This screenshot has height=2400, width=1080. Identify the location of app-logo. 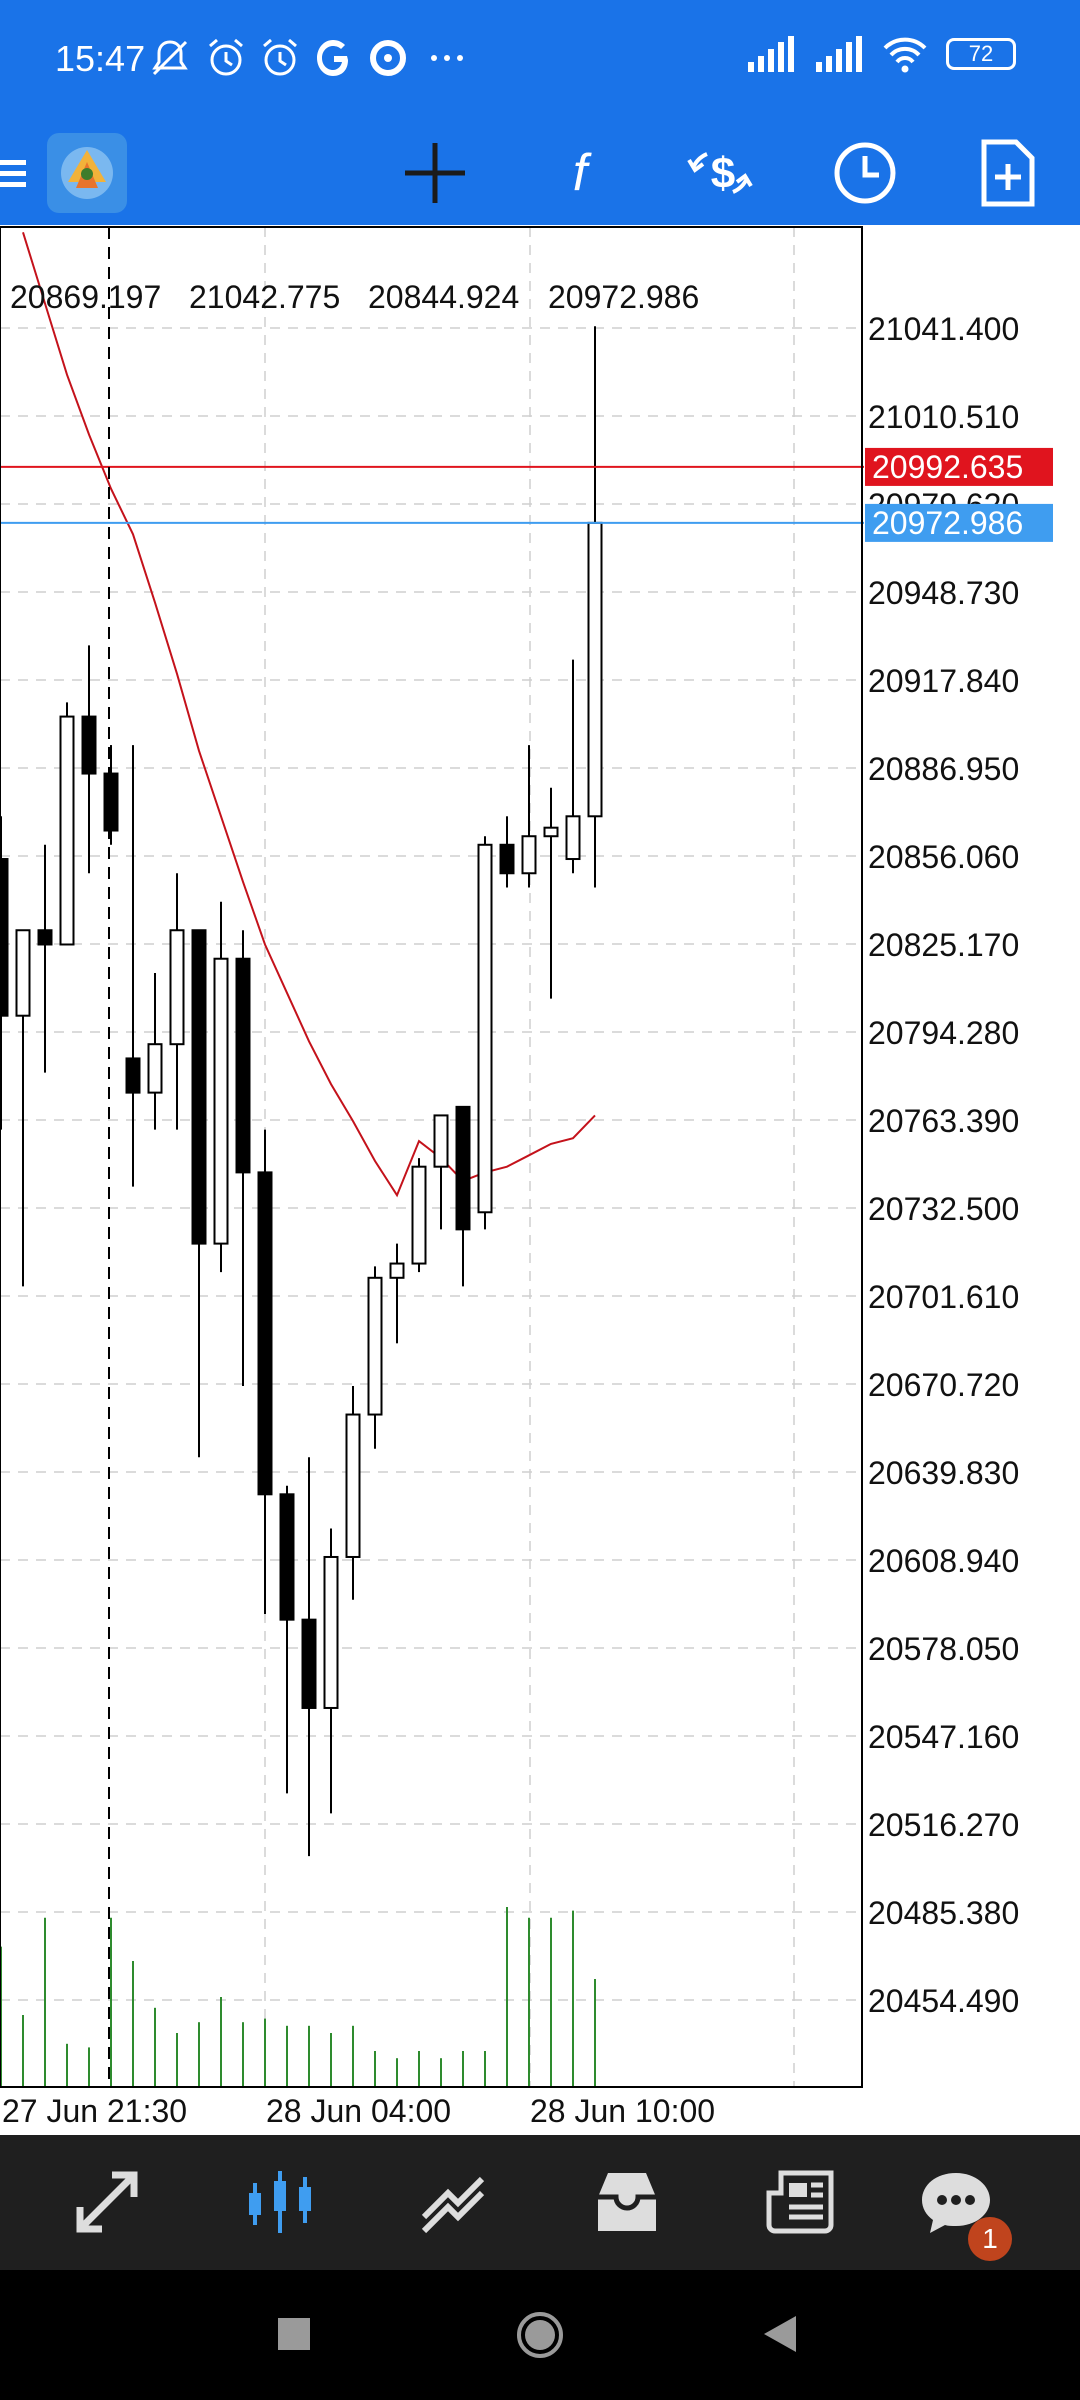
(87, 173).